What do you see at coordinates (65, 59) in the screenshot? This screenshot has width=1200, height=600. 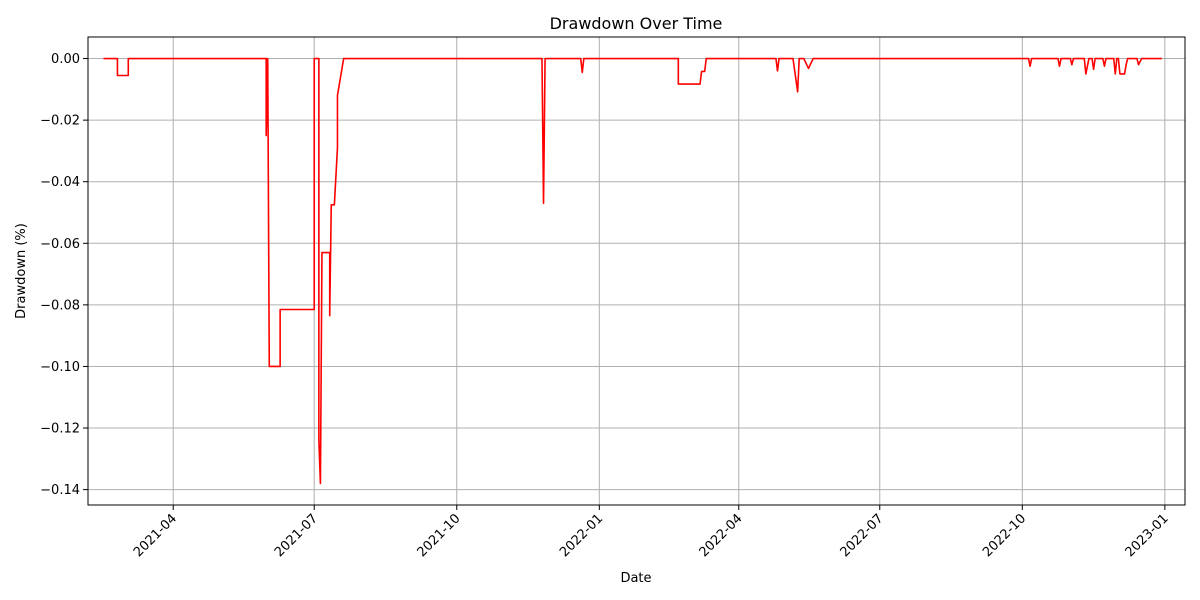 I see `y-tick-label: 0.00` at bounding box center [65, 59].